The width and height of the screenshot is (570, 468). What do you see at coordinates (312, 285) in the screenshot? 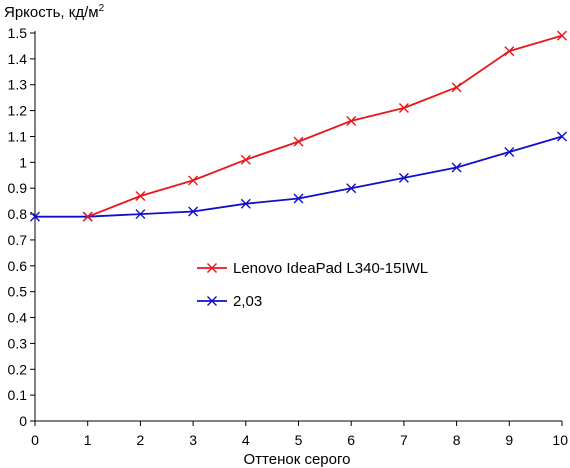
I see `legend: Lenovo IdeaPad L340-15IWL 2,03` at bounding box center [312, 285].